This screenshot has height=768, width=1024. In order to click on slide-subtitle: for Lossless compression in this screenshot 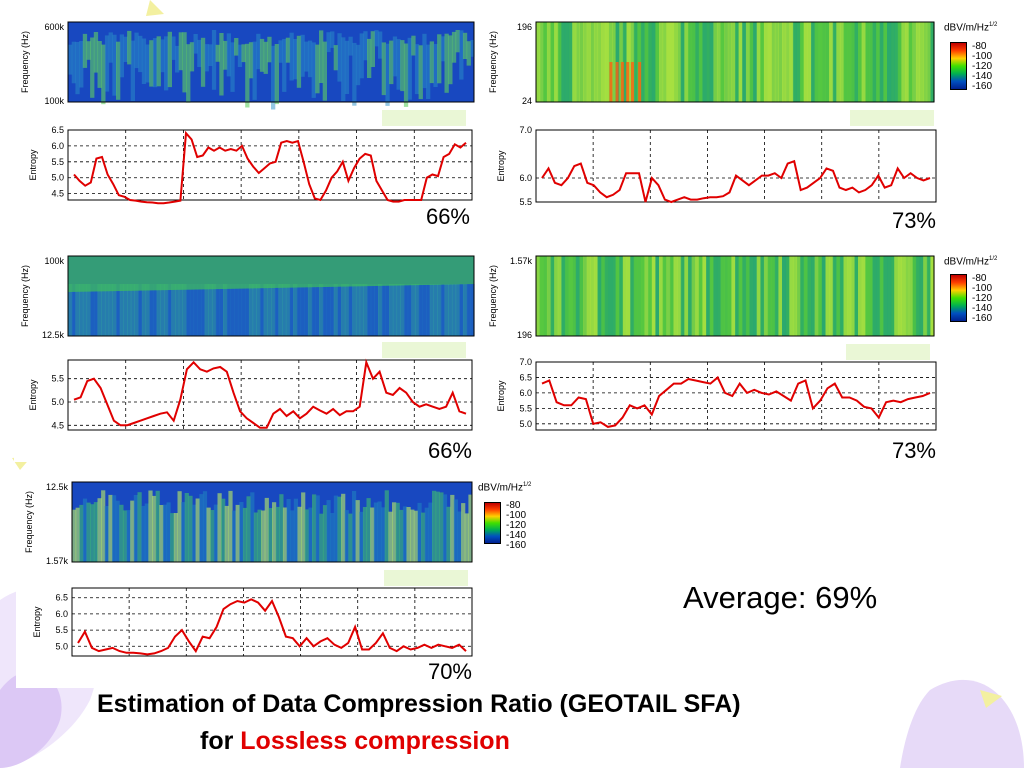, I will do `click(355, 741)`.